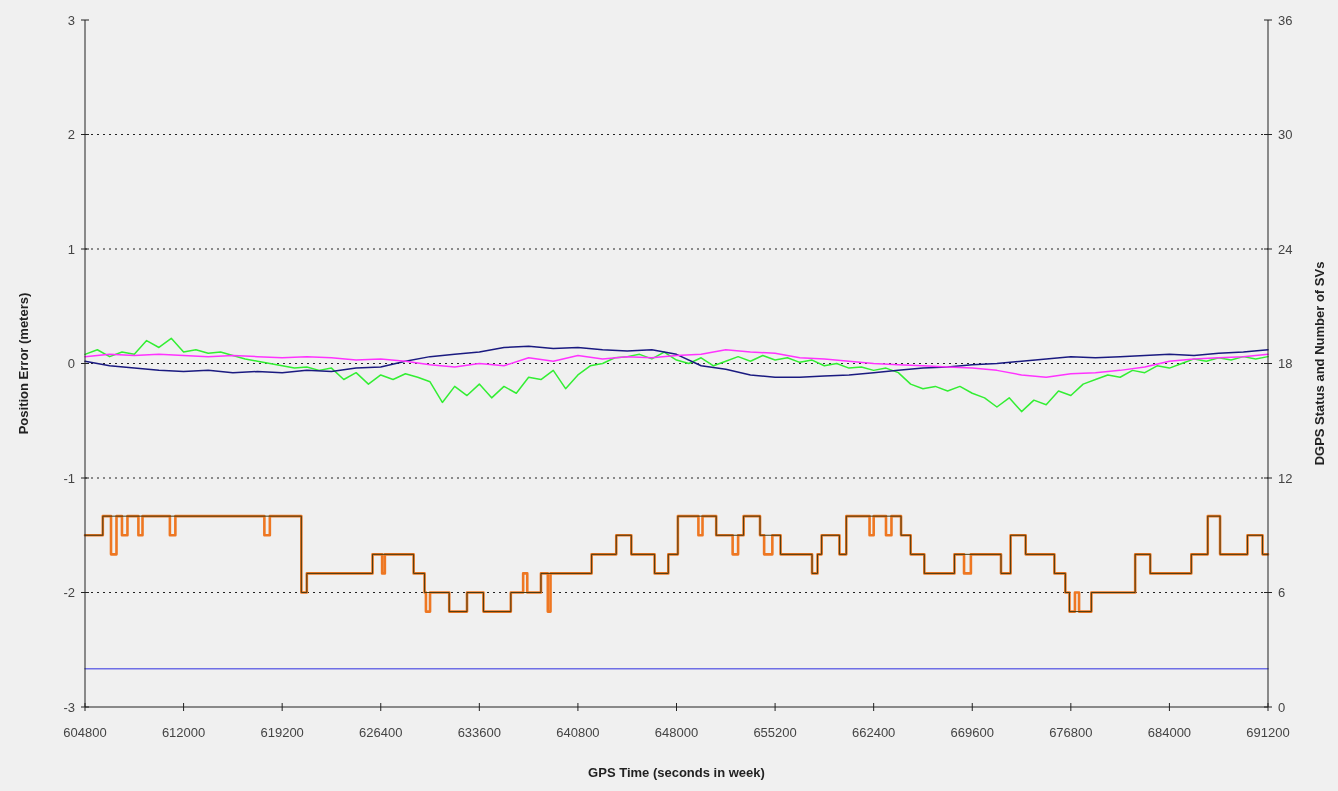  I want to click on y2-tick-label: 0, so click(1282, 707).